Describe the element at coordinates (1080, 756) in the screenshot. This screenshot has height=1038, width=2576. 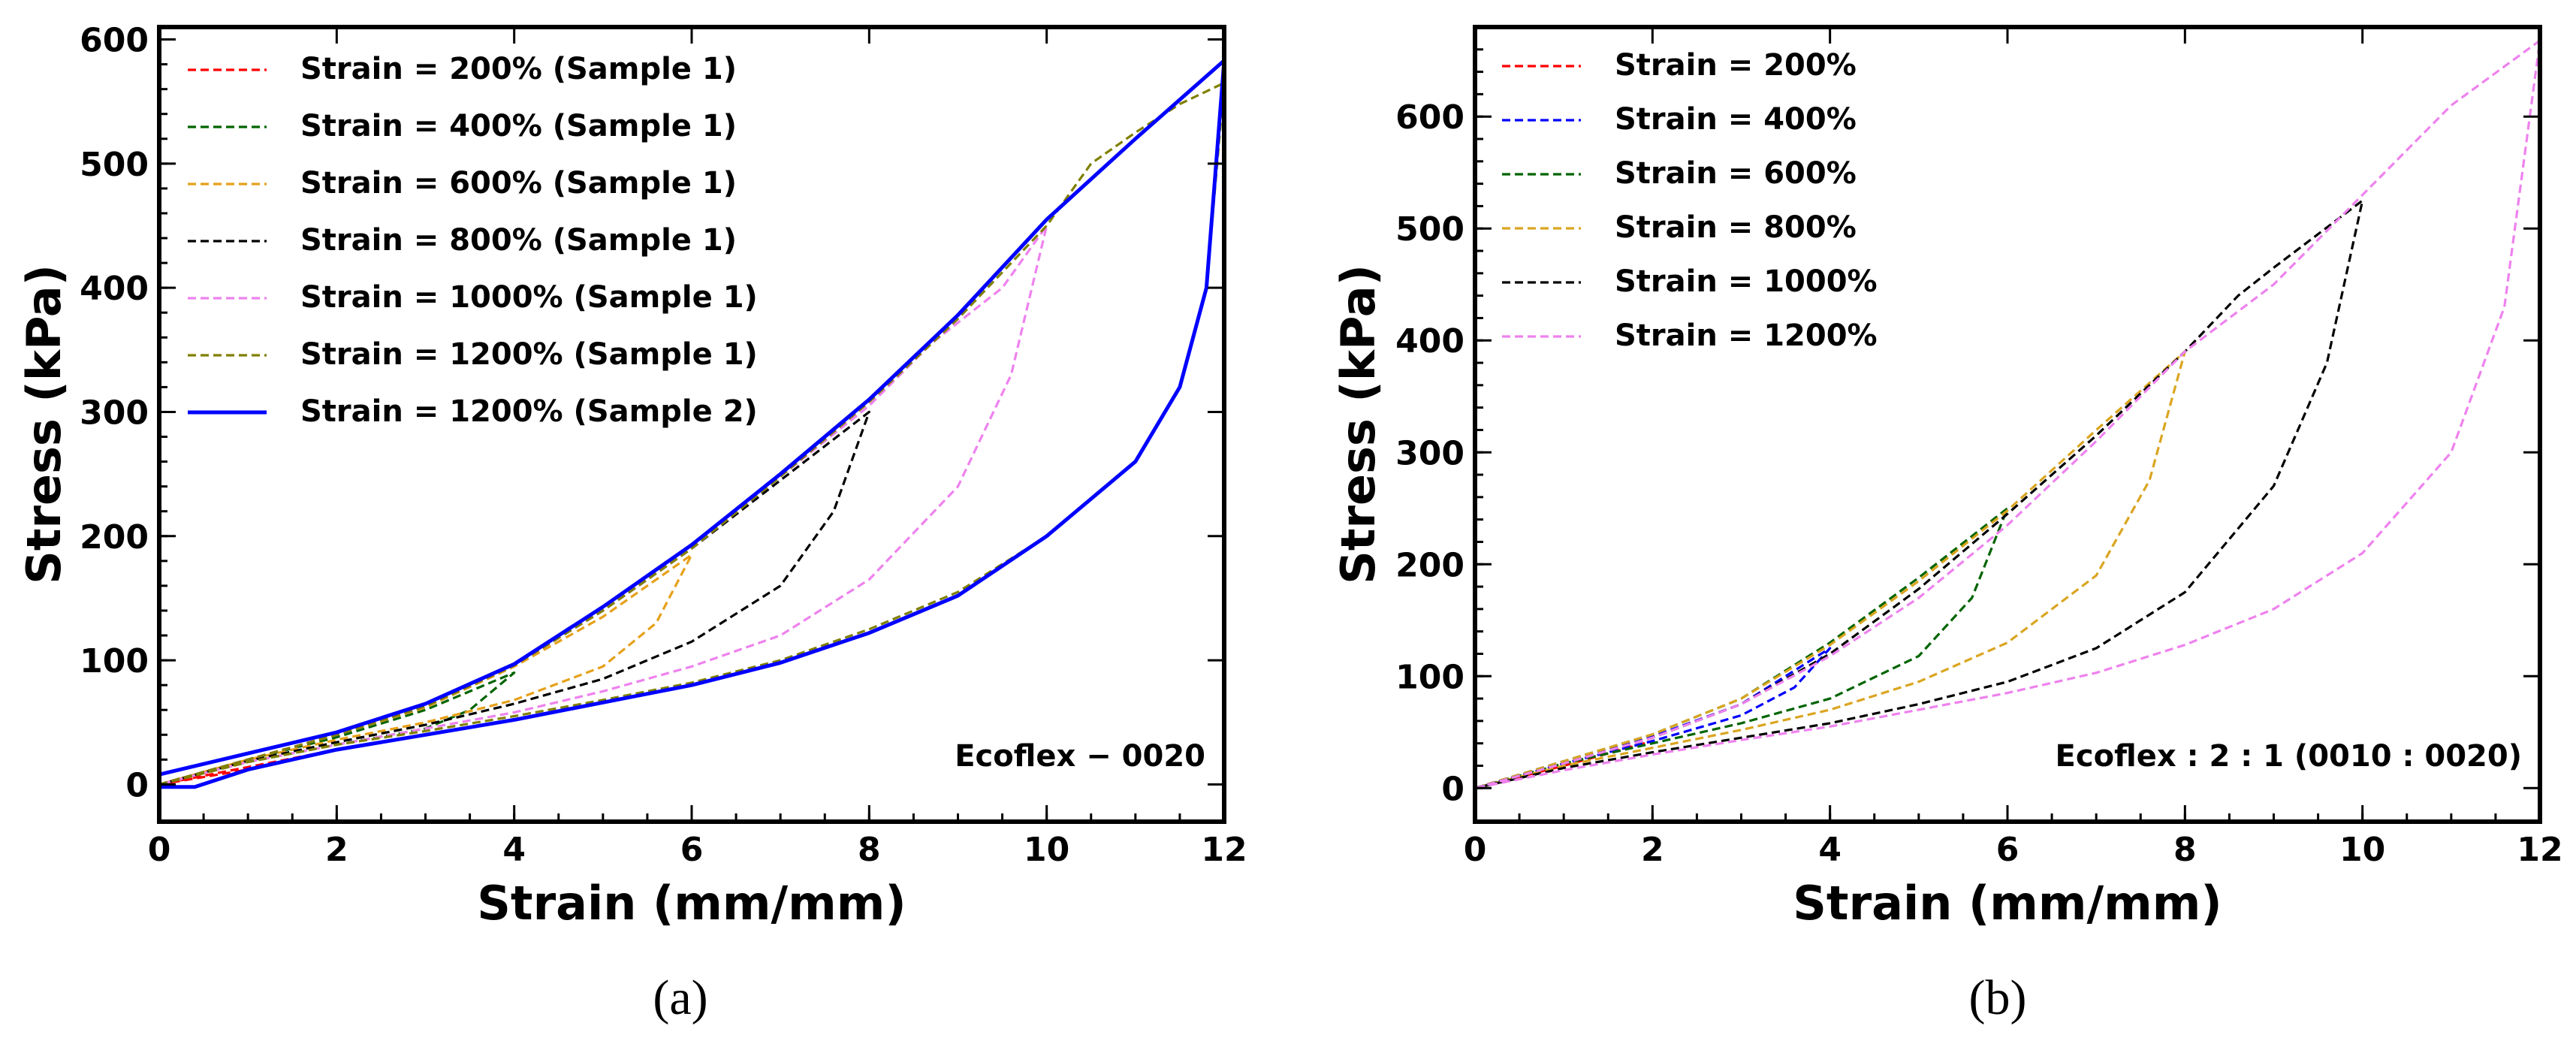
I see `annotation-a: Ecoflex − 0020` at that location.